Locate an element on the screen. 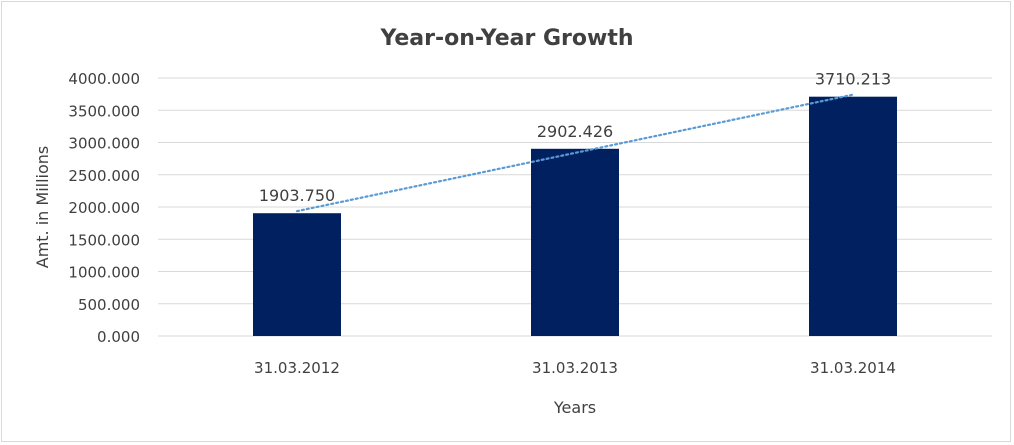 The height and width of the screenshot is (445, 1014). data-label: 2902.426 is located at coordinates (575, 131).